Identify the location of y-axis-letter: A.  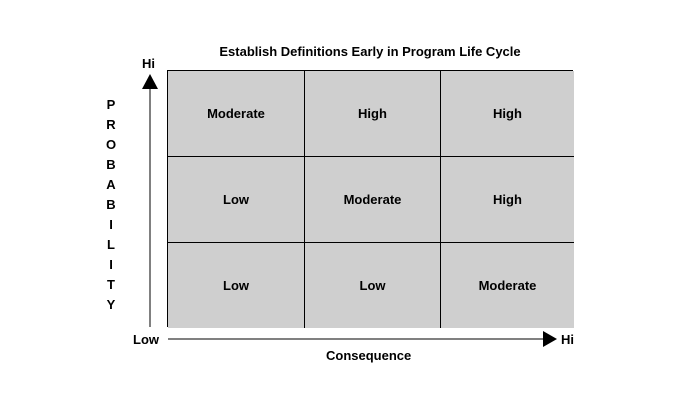
(111, 184).